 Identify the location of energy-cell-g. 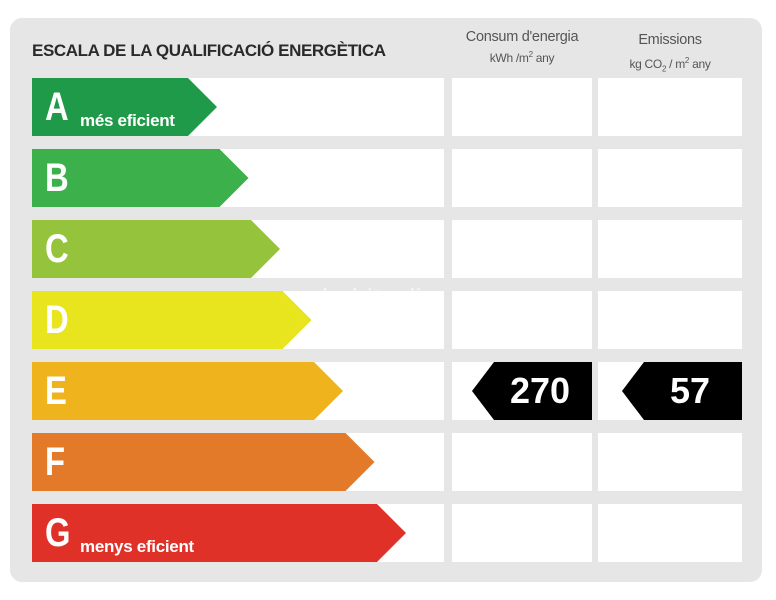
(522, 533).